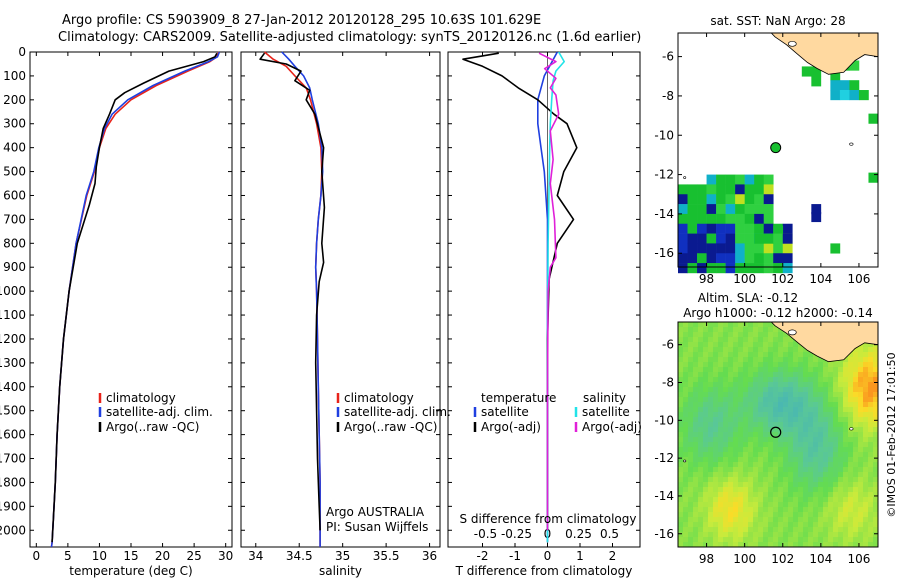 This screenshot has width=900, height=580. What do you see at coordinates (556, 297) in the screenshot?
I see `difference-series-salinity-satellite` at bounding box center [556, 297].